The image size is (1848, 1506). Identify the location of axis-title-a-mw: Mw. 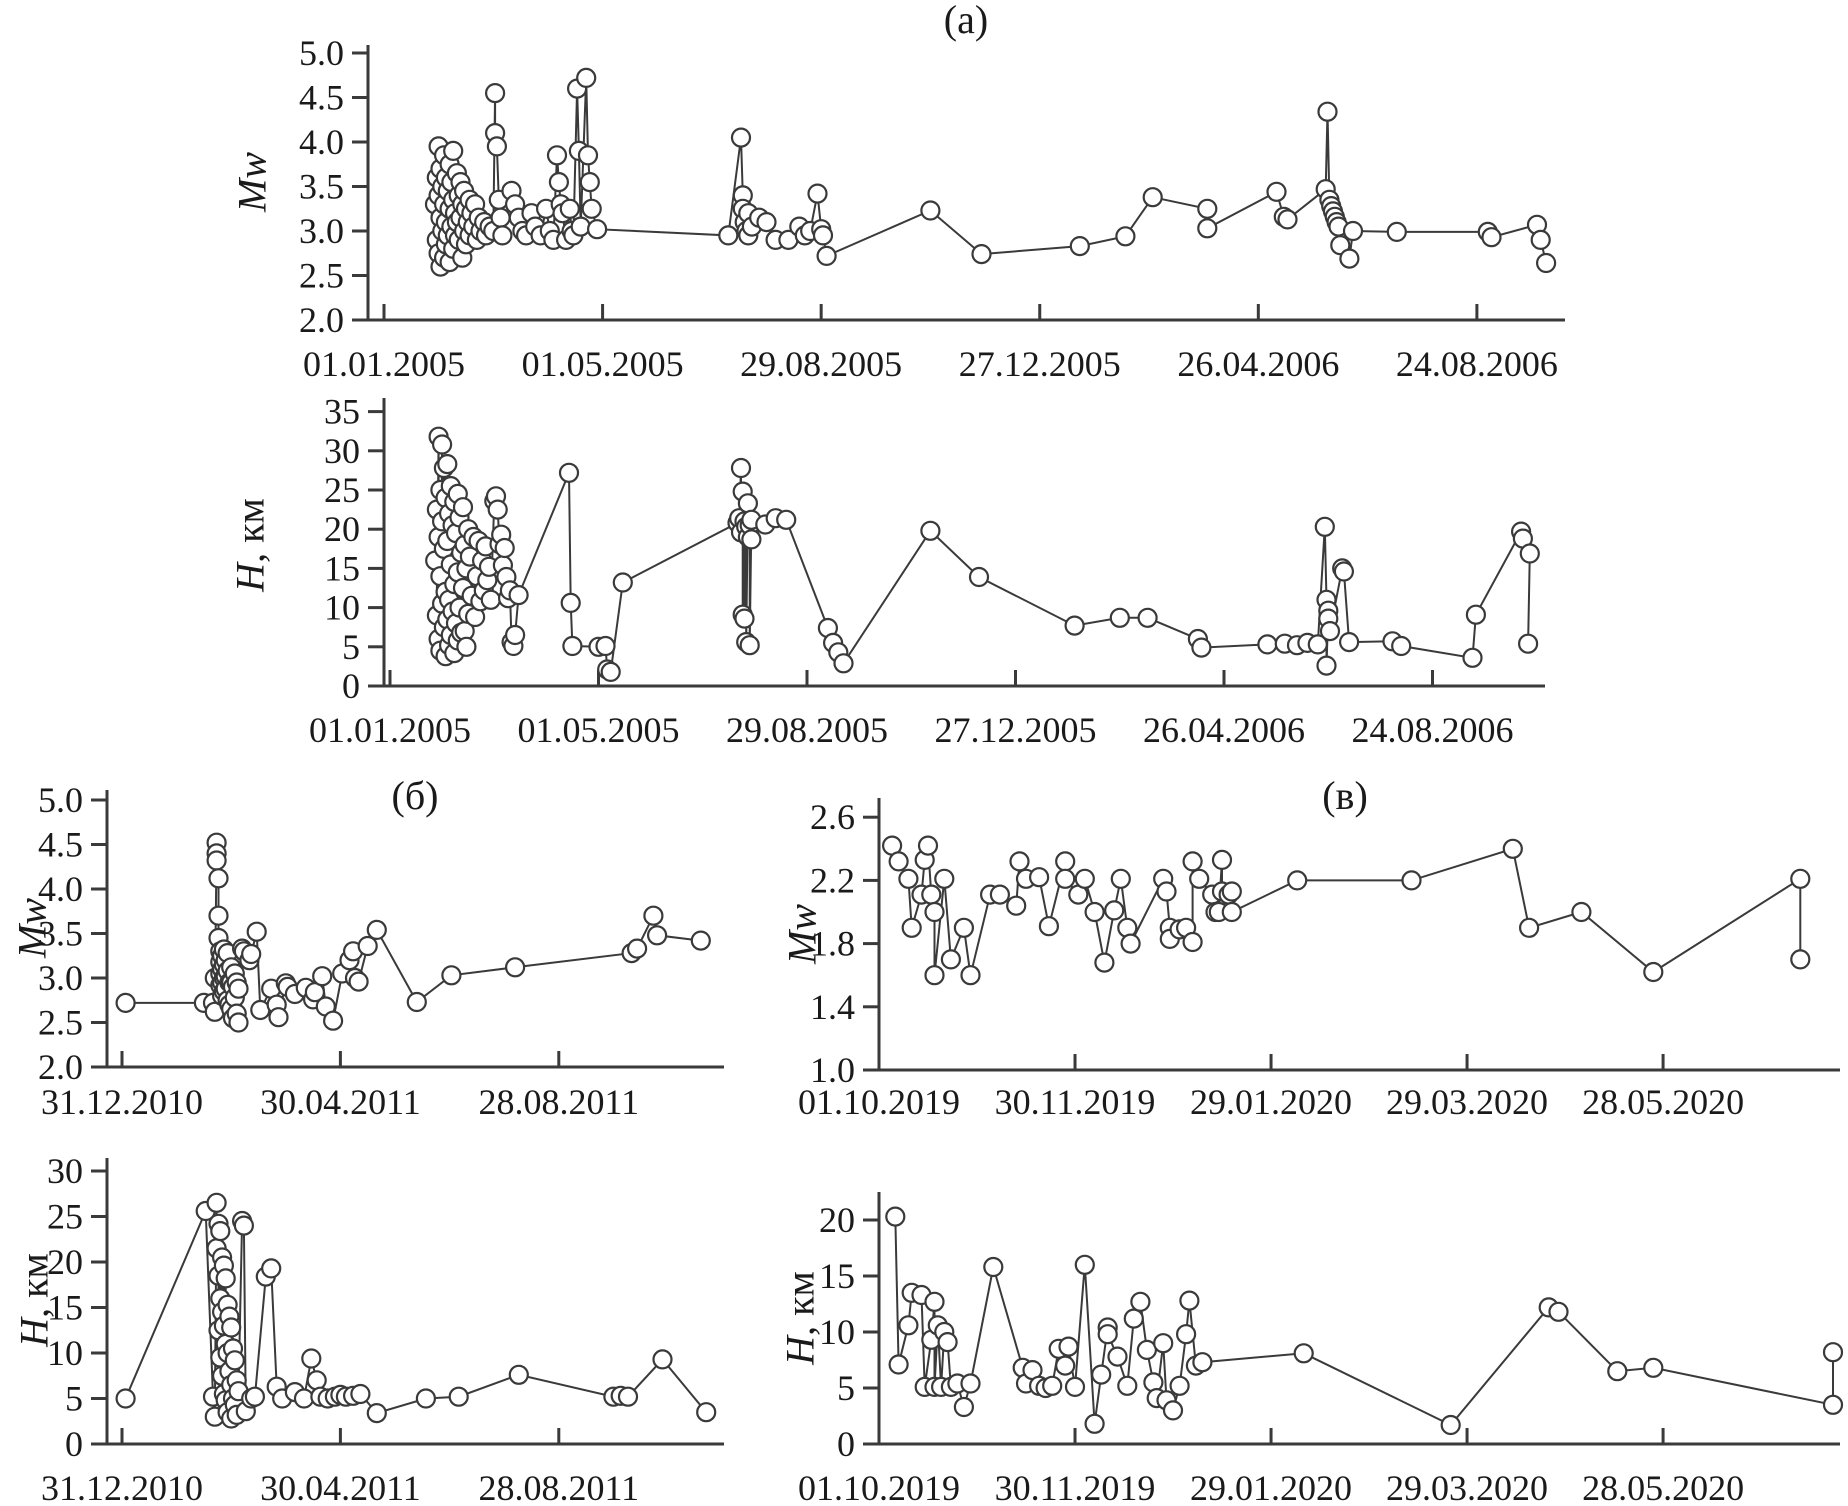
(252, 182).